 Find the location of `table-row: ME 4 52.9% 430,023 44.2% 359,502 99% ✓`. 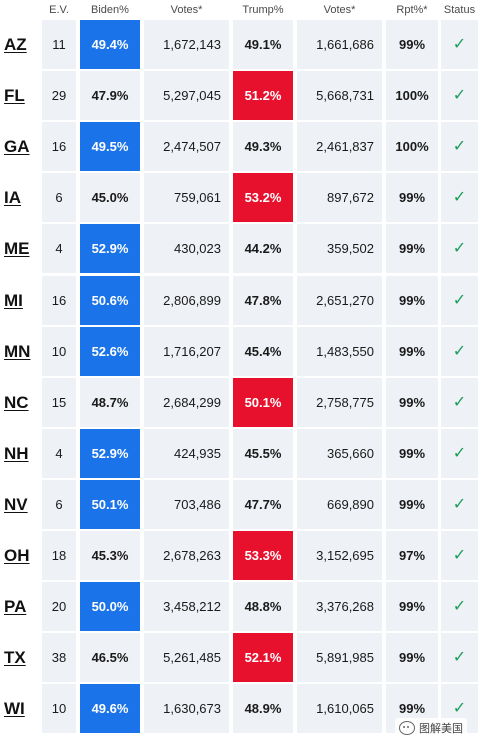

table-row: ME 4 52.9% 430,023 44.2% 359,502 99% ✓ is located at coordinates (240, 249).